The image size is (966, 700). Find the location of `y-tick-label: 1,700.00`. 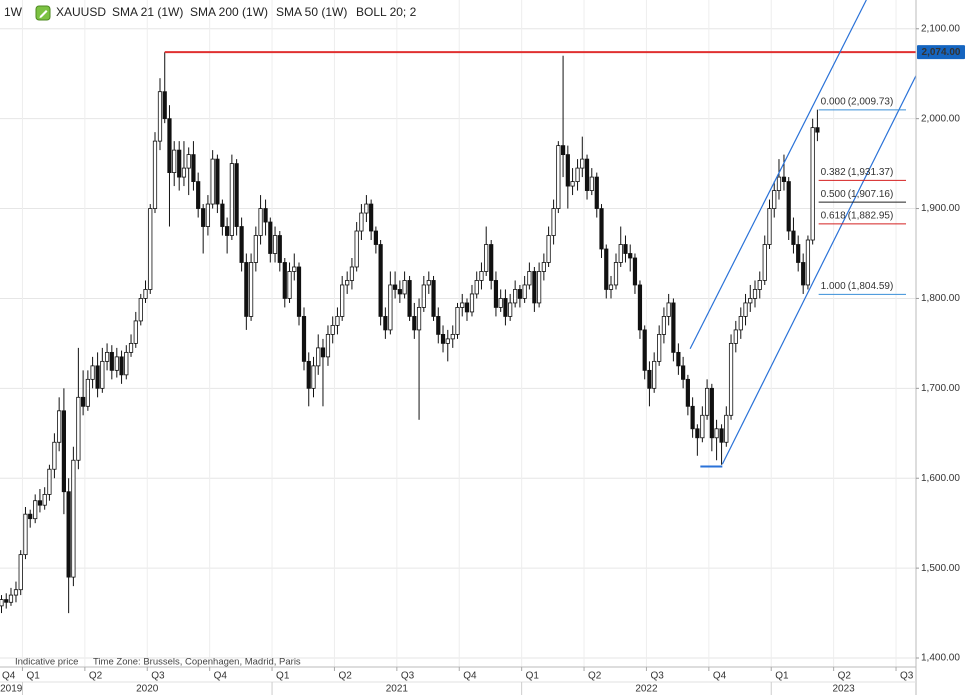

y-tick-label: 1,700.00 is located at coordinates (940, 388).